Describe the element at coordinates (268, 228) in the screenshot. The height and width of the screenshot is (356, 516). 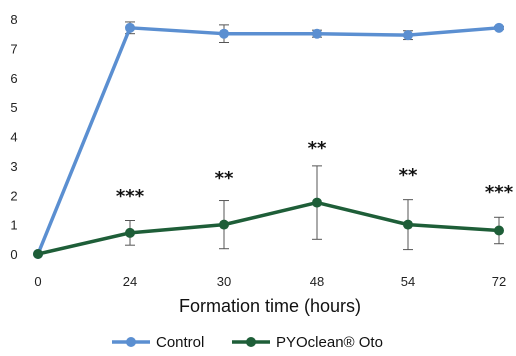
I see `series-line` at that location.